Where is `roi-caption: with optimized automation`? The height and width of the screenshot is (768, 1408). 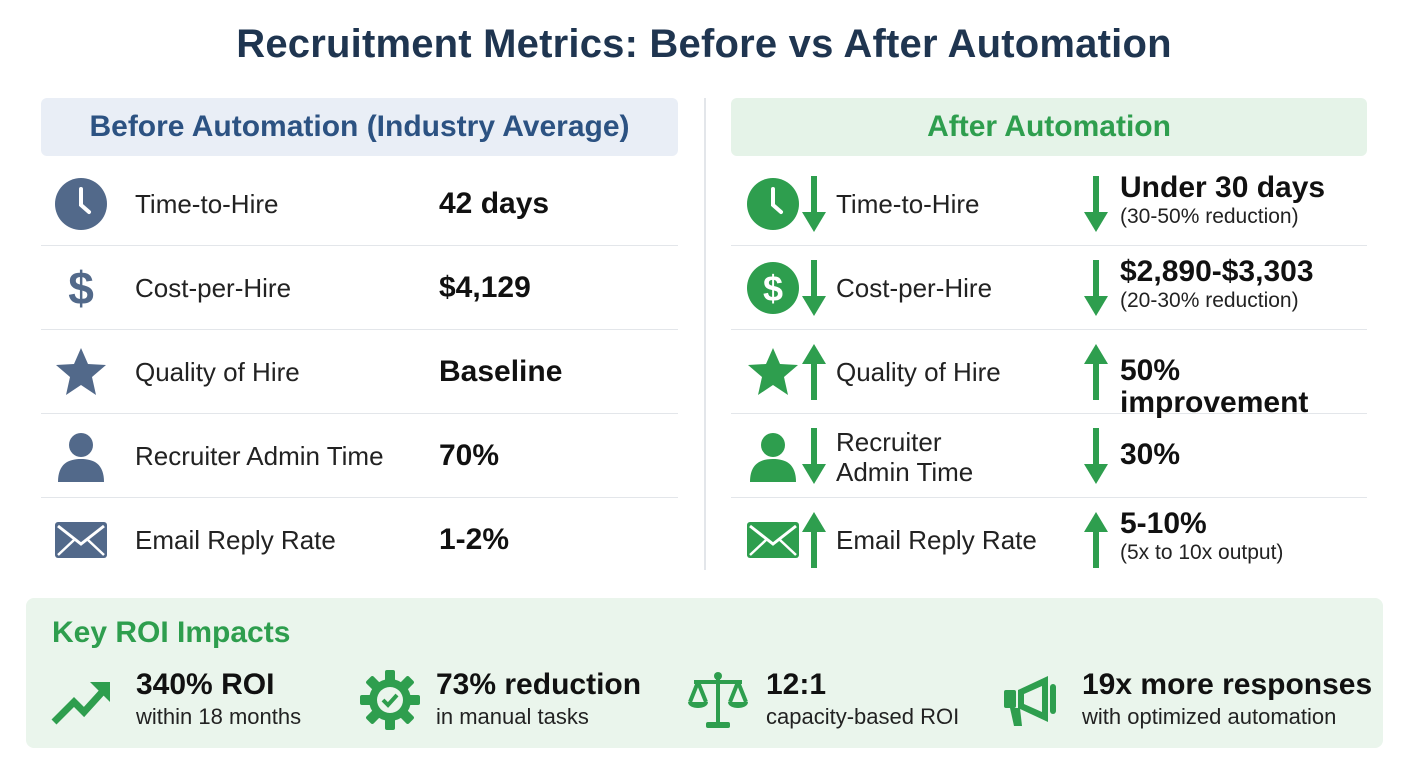 roi-caption: with optimized automation is located at coordinates (1209, 716).